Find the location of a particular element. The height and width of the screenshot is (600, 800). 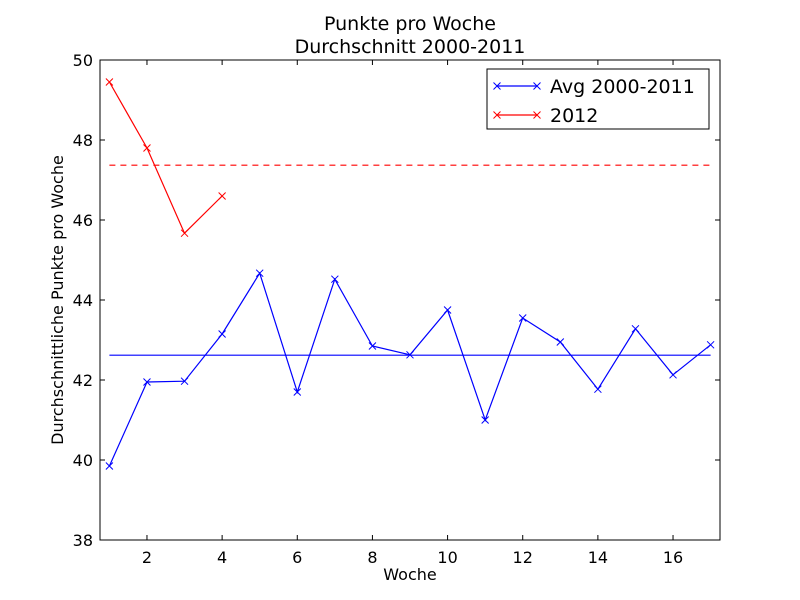

y-tick-label-44: 44 is located at coordinates (83, 300).